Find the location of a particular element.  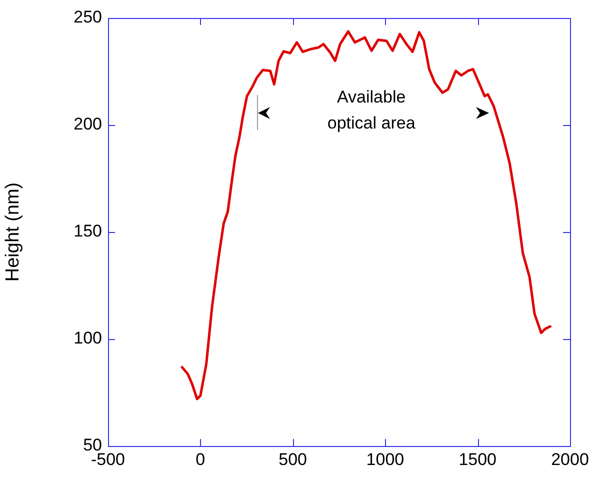

annotation: Available optical area is located at coordinates (371, 110).